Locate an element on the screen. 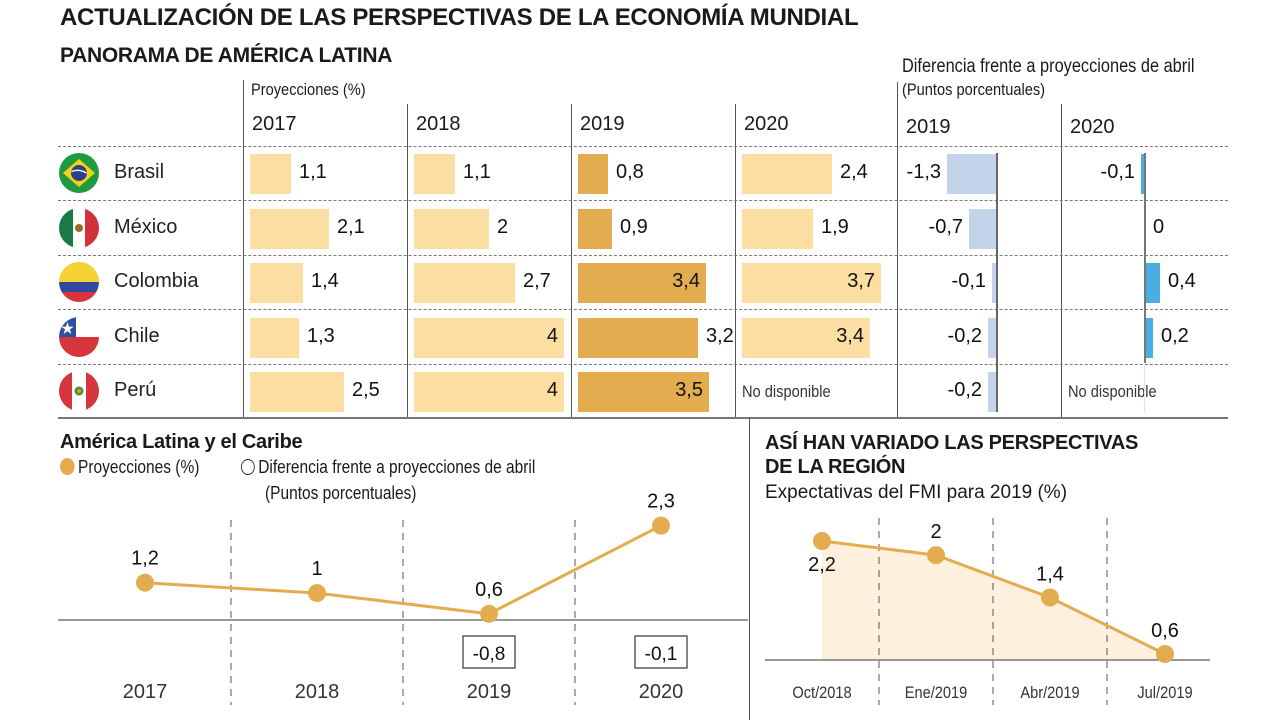  projection-value: 3,5 is located at coordinates (689, 390).